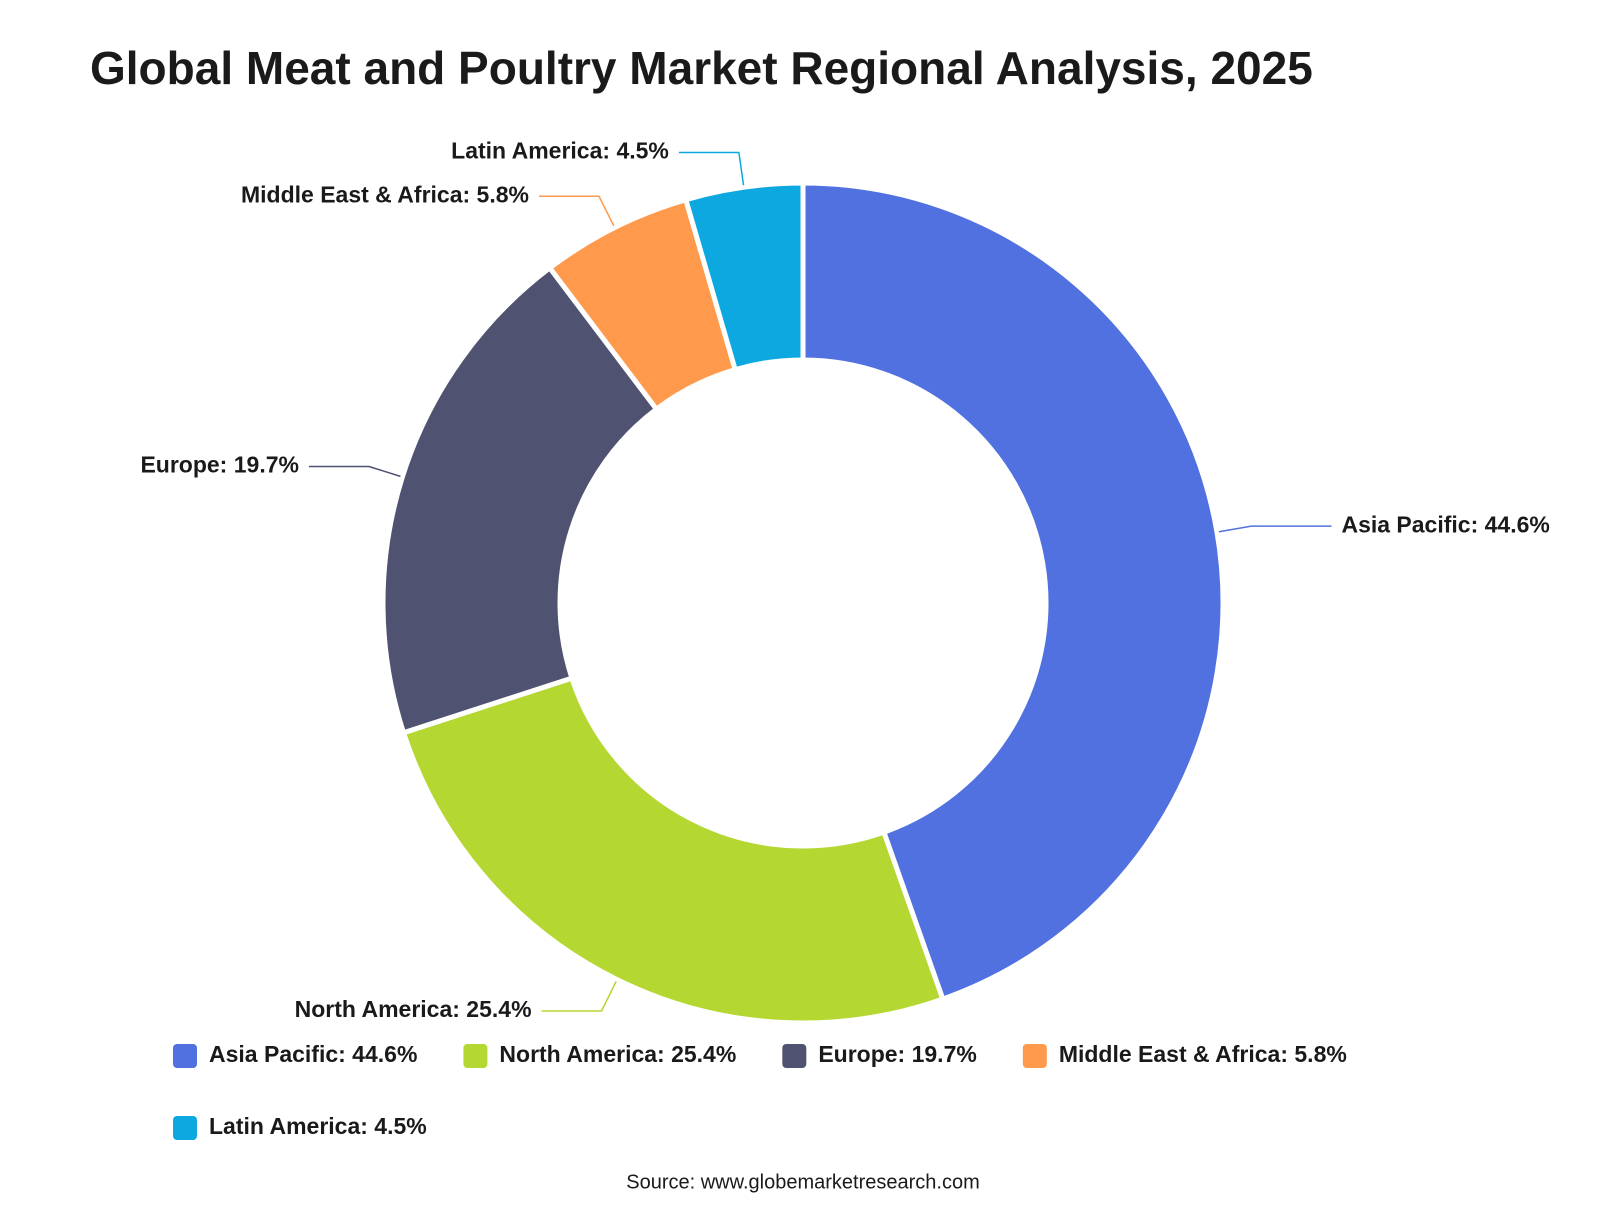 This screenshot has width=1600, height=1205. I want to click on legend-label: North America: 25.4%, so click(617, 1054).